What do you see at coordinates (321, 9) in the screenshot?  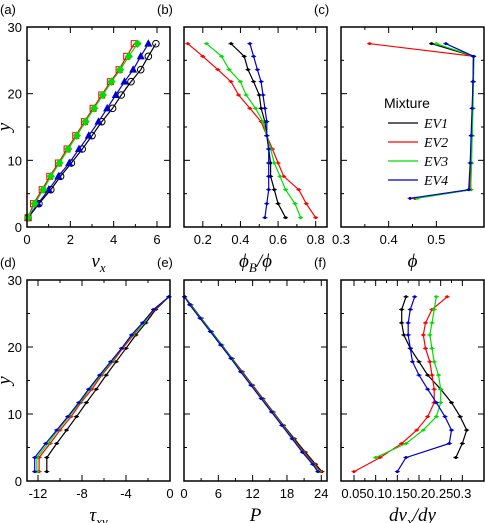 I see `panel-label: (c)` at bounding box center [321, 9].